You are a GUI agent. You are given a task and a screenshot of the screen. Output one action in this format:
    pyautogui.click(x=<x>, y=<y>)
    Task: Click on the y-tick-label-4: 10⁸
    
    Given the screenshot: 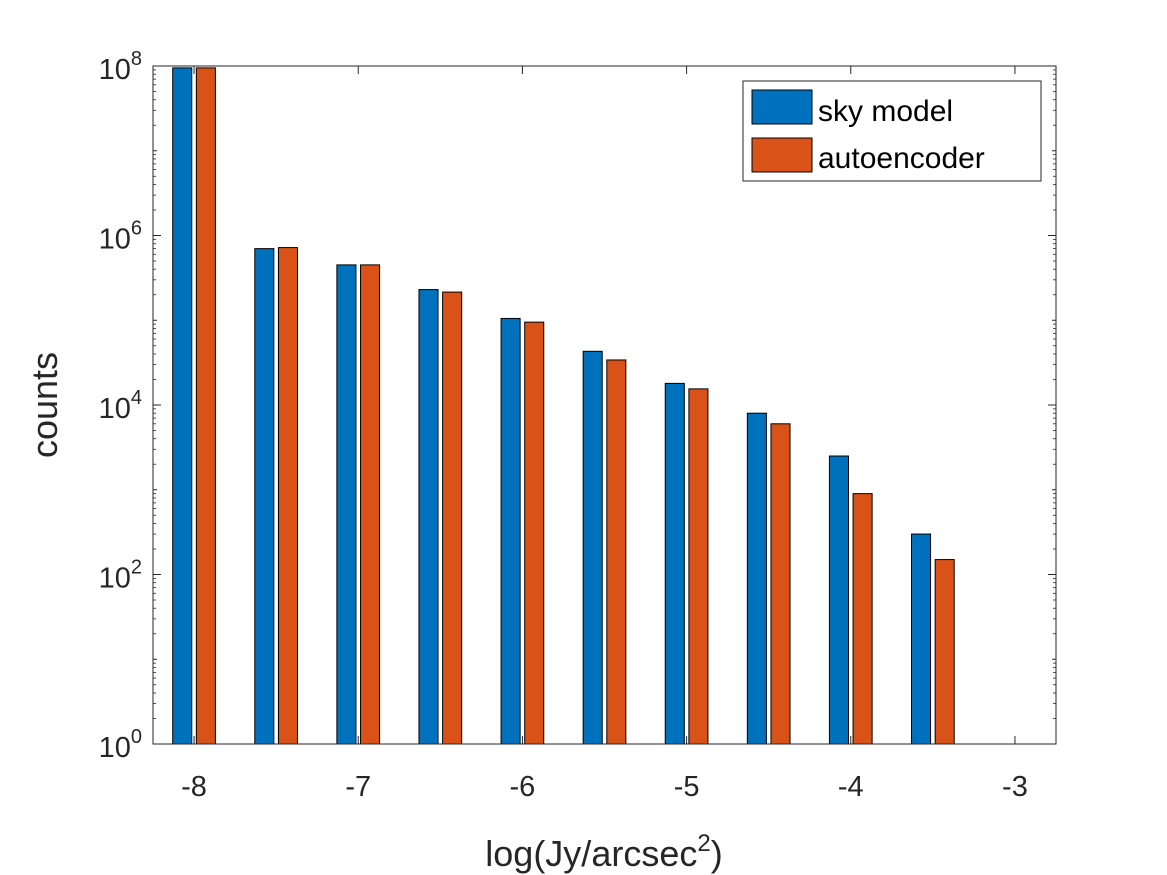 What is the action you would take?
    pyautogui.click(x=120, y=67)
    